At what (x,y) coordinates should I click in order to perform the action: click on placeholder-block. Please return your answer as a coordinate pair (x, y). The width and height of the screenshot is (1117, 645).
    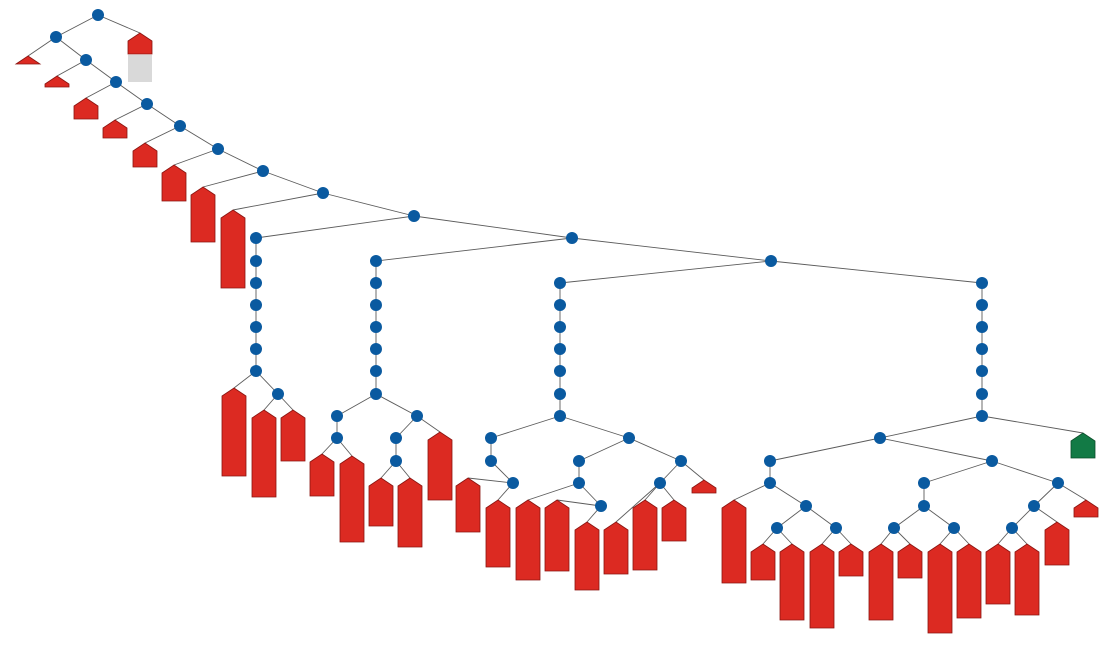
    Looking at the image, I should click on (140, 68).